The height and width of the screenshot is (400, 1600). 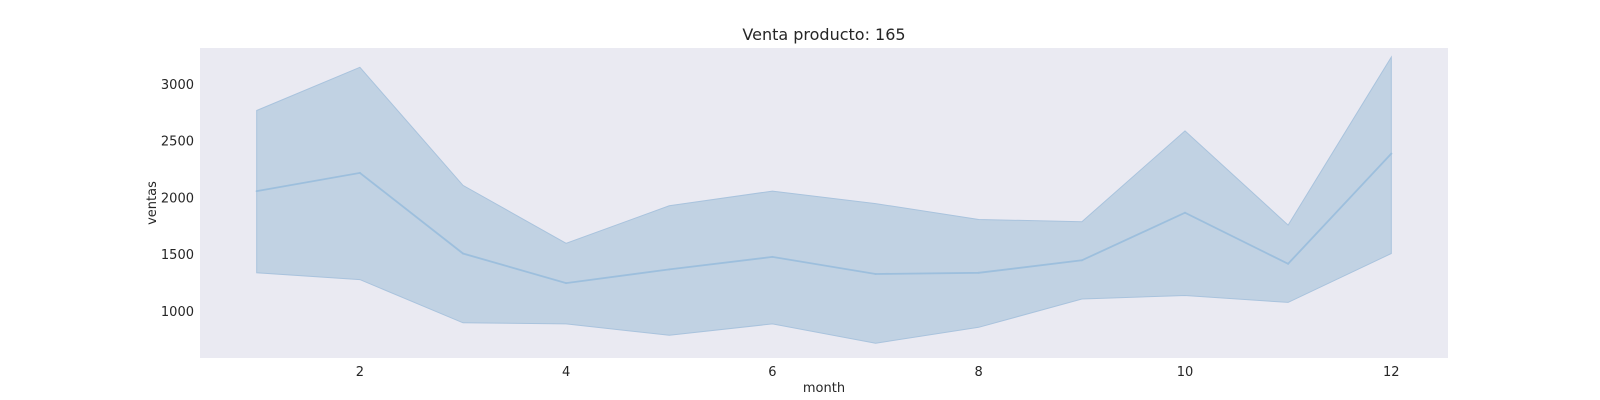 What do you see at coordinates (177, 85) in the screenshot?
I see `y-tick-label: 3000` at bounding box center [177, 85].